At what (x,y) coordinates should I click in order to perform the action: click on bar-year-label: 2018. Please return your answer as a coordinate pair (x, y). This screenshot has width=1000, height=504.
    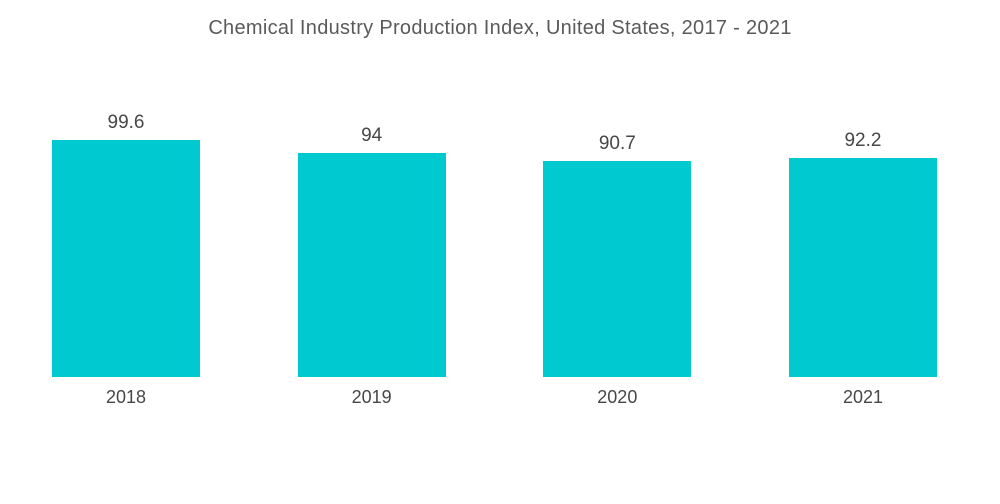
    Looking at the image, I should click on (126, 397).